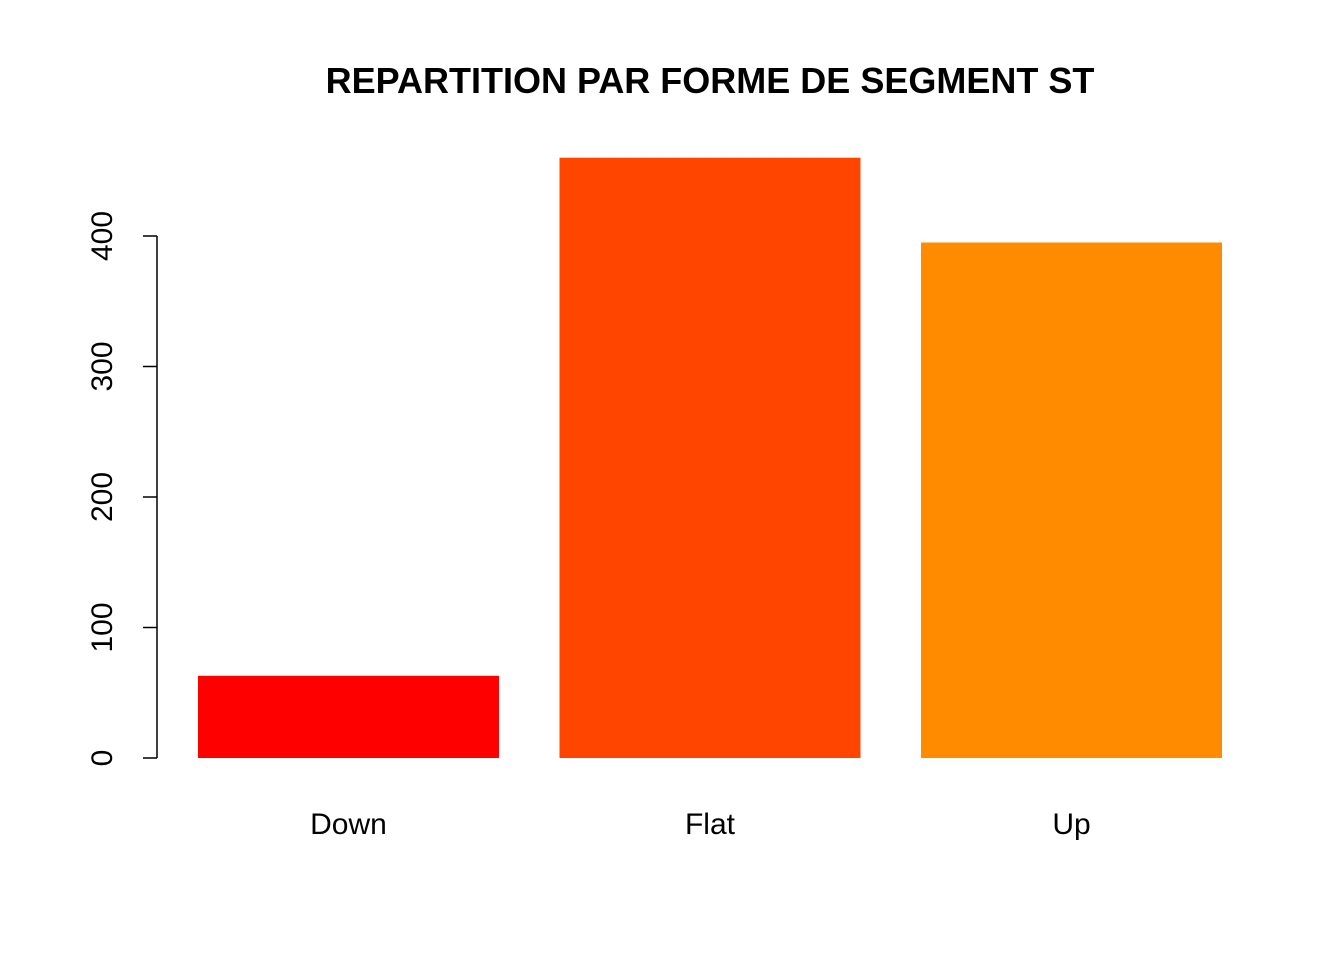 The image size is (1344, 960). Describe the element at coordinates (710, 80) in the screenshot. I see `chart-title: REPARTITION PAR FORME DE SEGMENT ST` at that location.